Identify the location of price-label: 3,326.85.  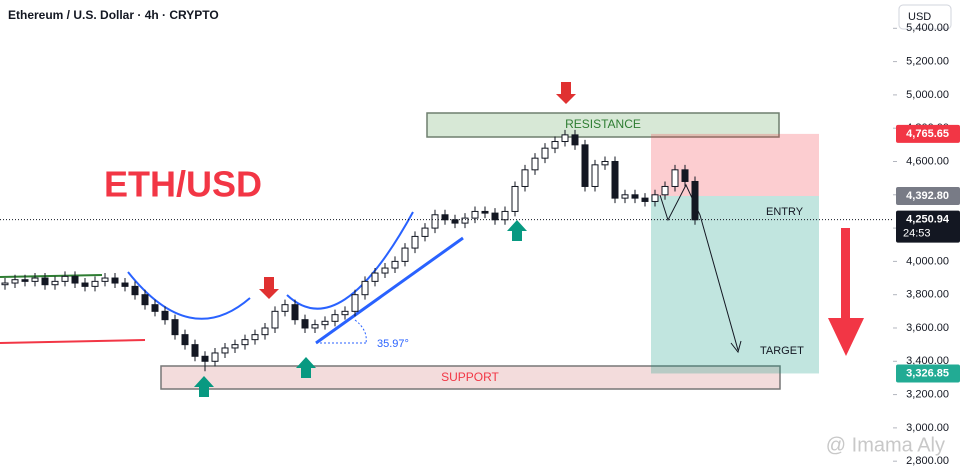
(927, 373).